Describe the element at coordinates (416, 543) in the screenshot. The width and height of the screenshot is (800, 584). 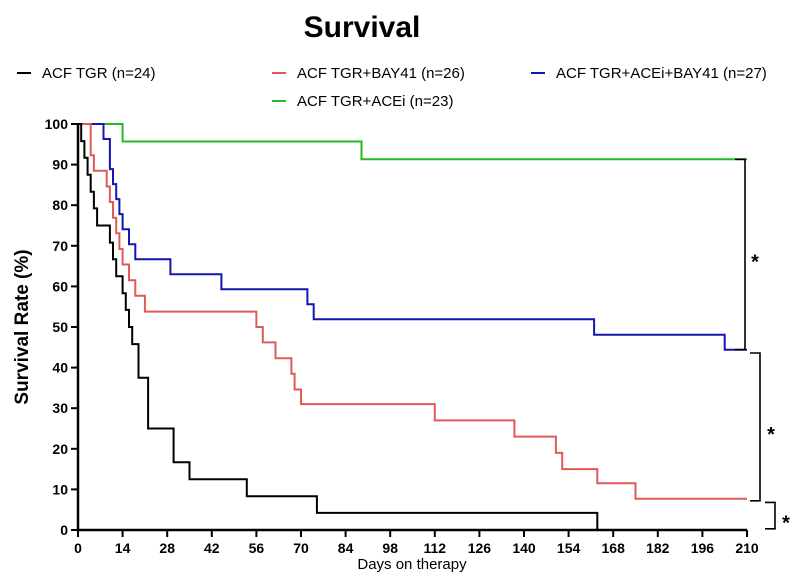
I see `x-ticks: 0 14 28 42 56 70 84 98 112 126 140 154 168 182 196 210` at that location.